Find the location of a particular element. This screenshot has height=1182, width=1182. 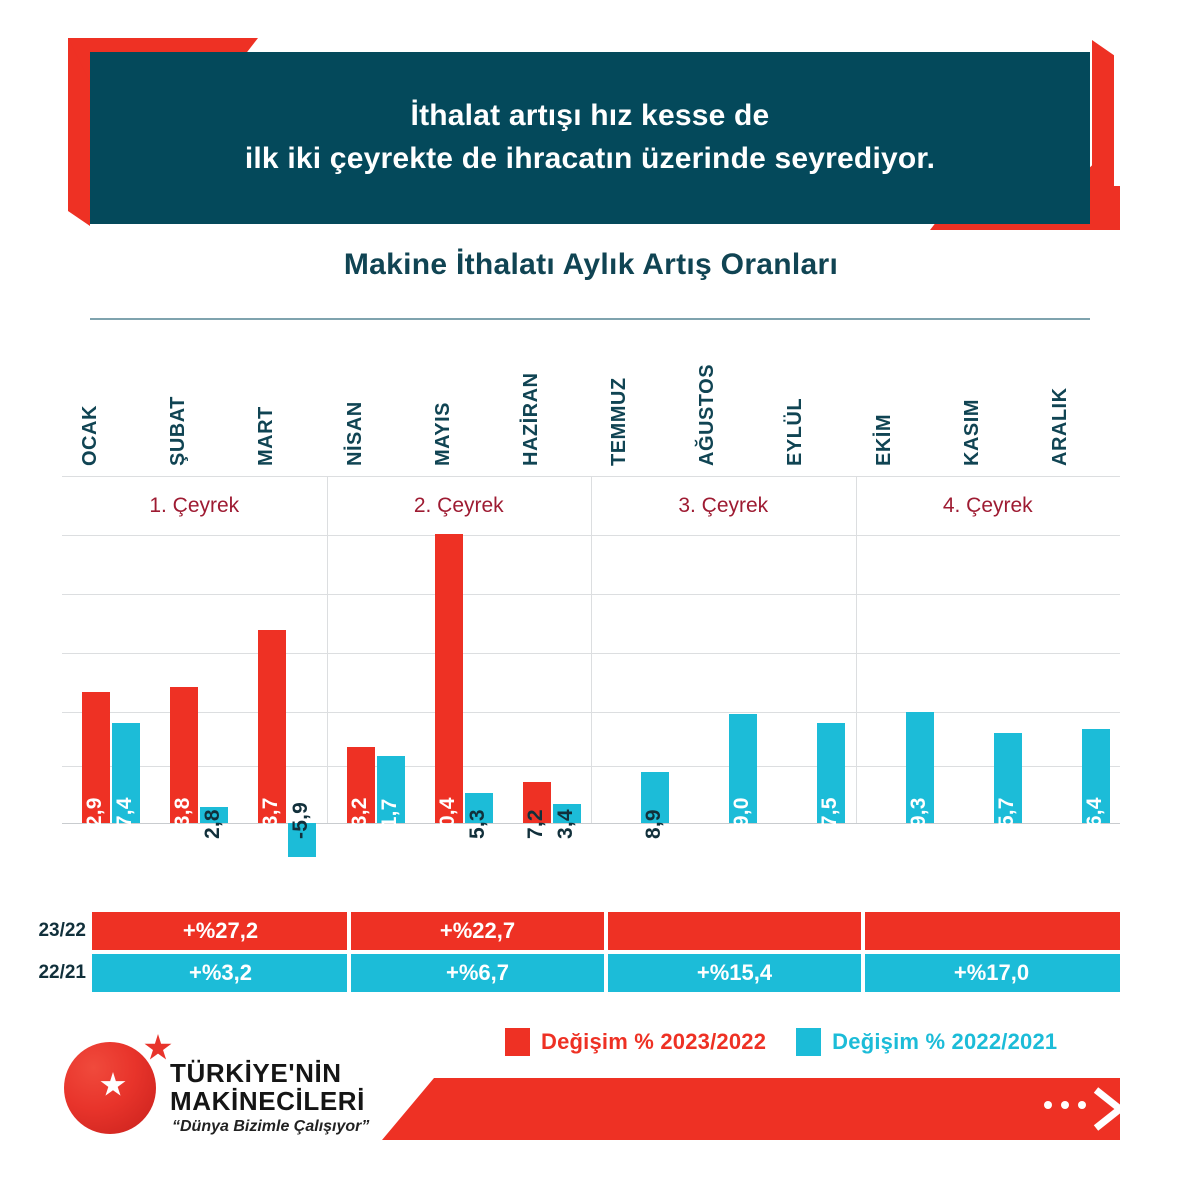

quarter-label-2: 2. Çeyrek is located at coordinates (458, 505).